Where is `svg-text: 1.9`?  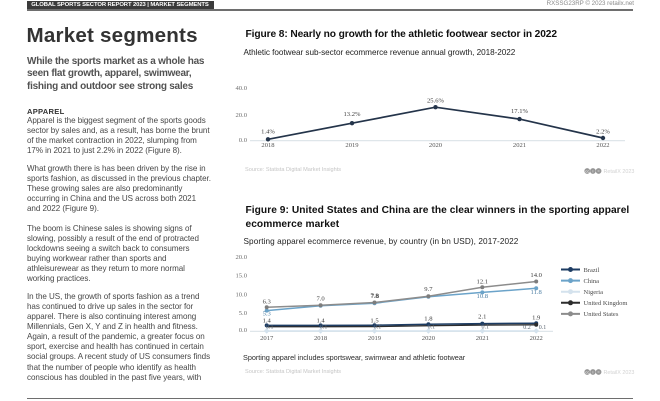 svg-text: 1.9 is located at coordinates (536, 318).